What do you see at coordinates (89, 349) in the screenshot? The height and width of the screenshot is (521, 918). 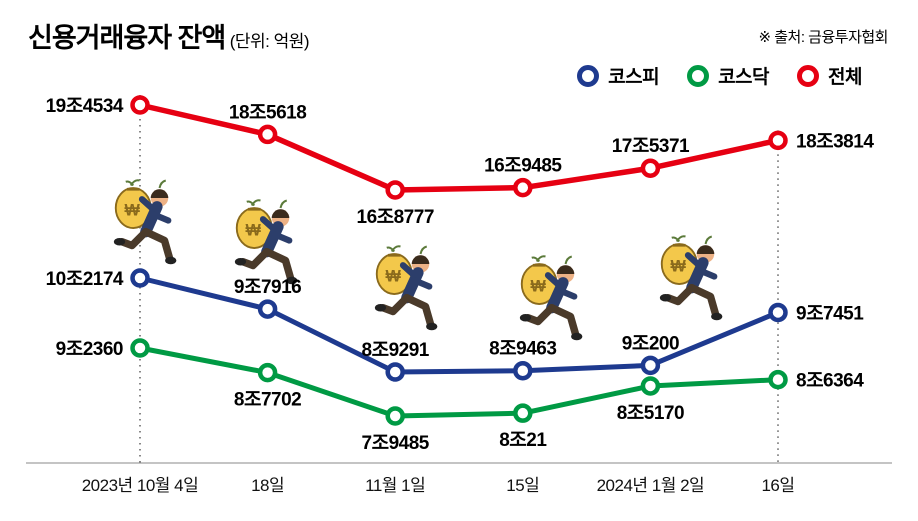 I see `value-label-kosdaq: 9조2360` at bounding box center [89, 349].